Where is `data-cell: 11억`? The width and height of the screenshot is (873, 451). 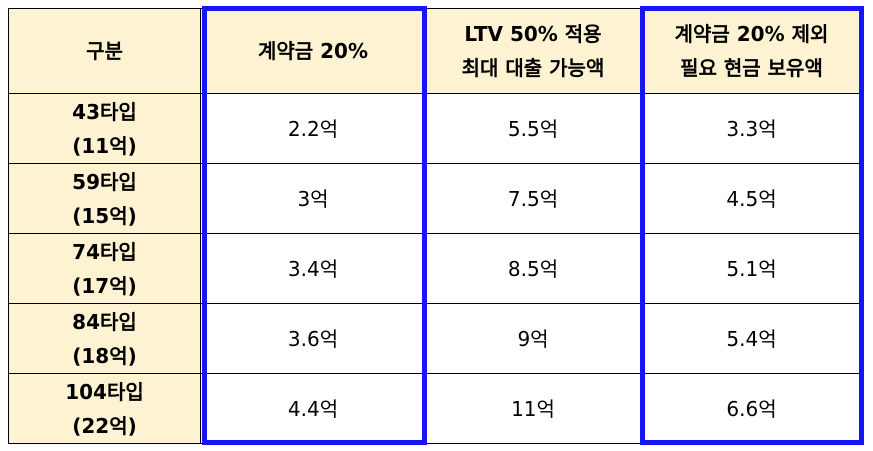
data-cell: 11억 is located at coordinates (533, 408).